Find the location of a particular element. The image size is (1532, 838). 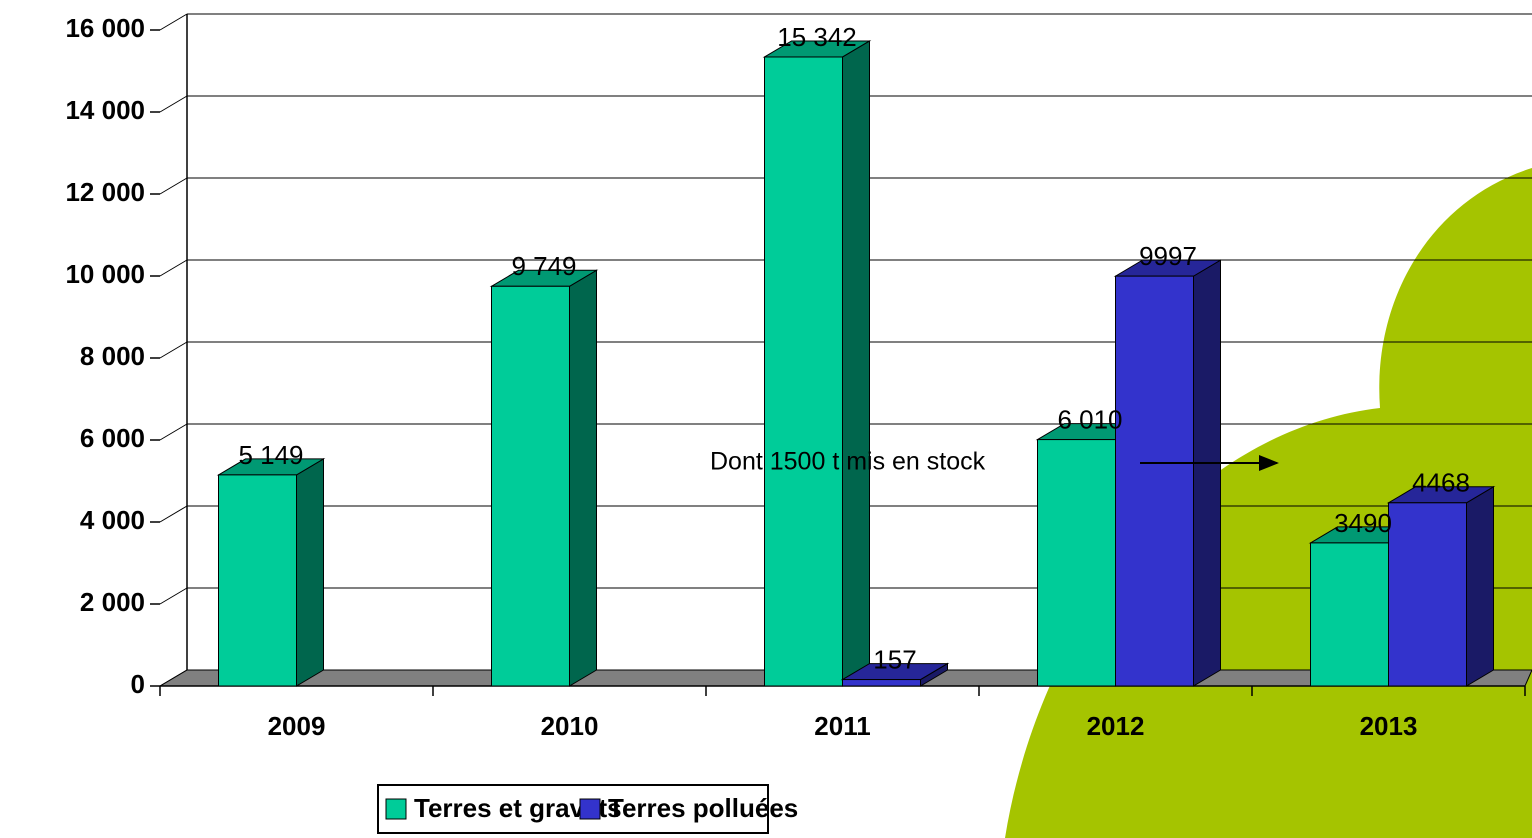

y-tick-label: 0 is located at coordinates (138, 684).